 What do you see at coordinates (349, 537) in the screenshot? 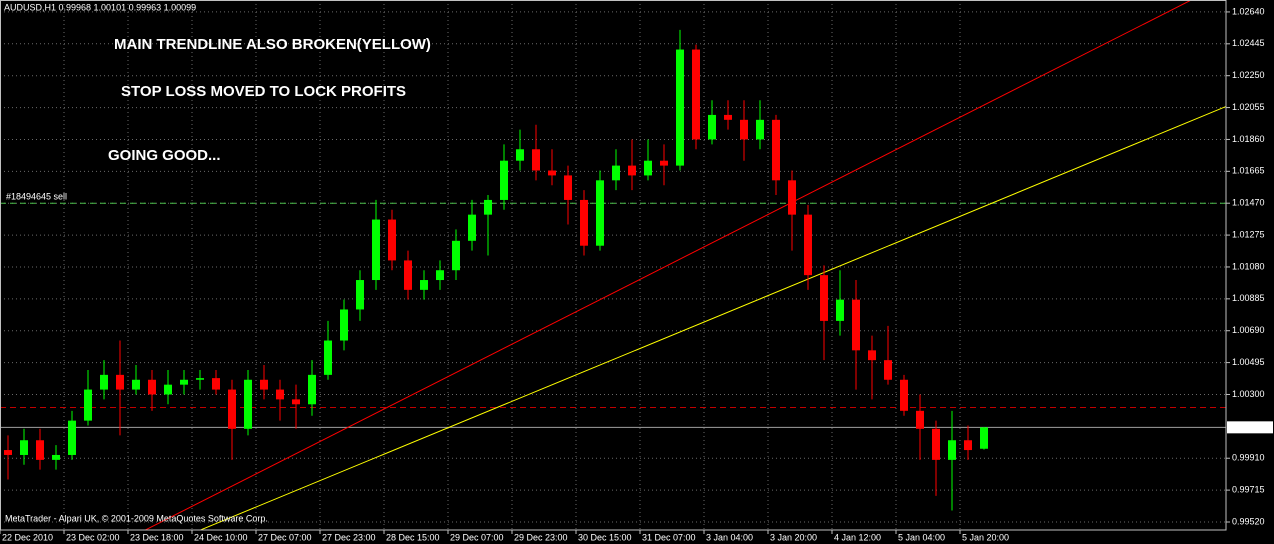
I see `x-tick-label: 27 Dec 23:00` at bounding box center [349, 537].